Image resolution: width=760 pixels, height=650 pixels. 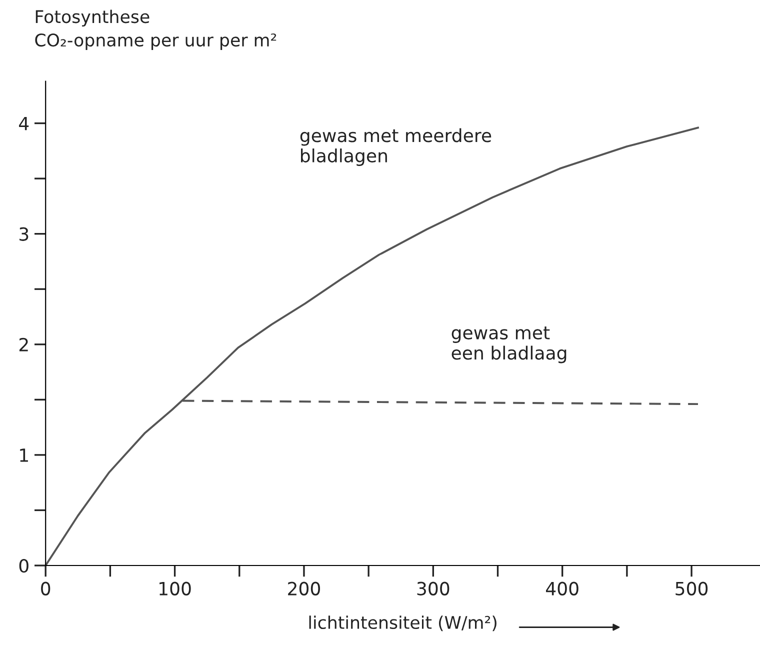 I want to click on x-tick-label: 300, so click(x=433, y=589).